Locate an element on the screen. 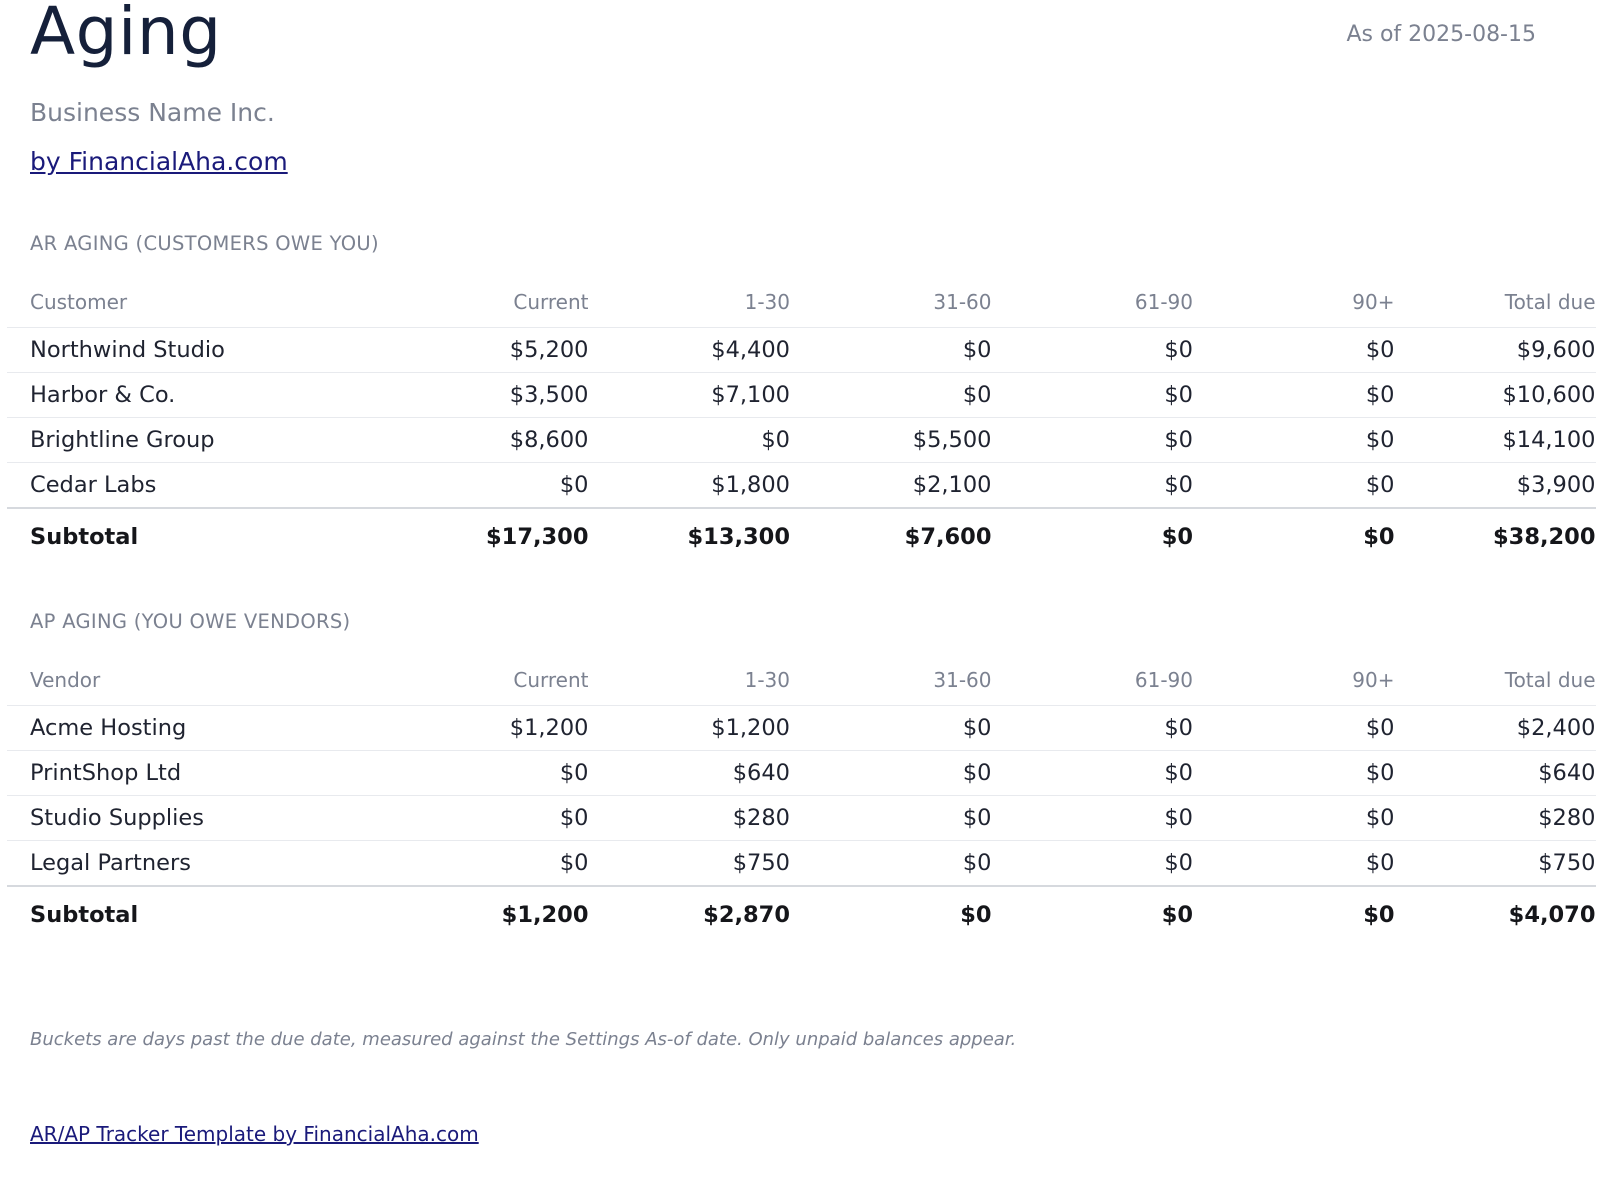  amount-total-due: $9,600 is located at coordinates (1495, 350).